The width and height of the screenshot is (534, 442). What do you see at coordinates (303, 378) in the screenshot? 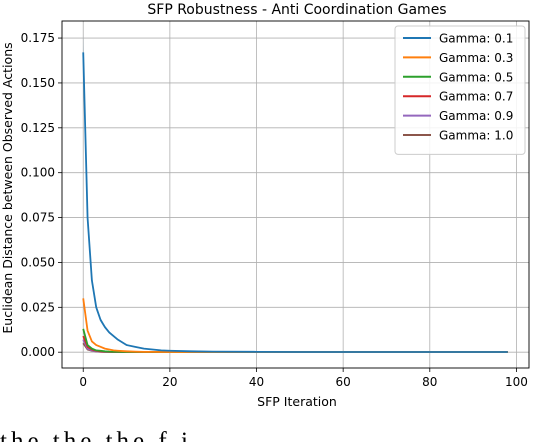
I see `x-axis-ticks: 0 20 40 60 80 100` at bounding box center [303, 378].